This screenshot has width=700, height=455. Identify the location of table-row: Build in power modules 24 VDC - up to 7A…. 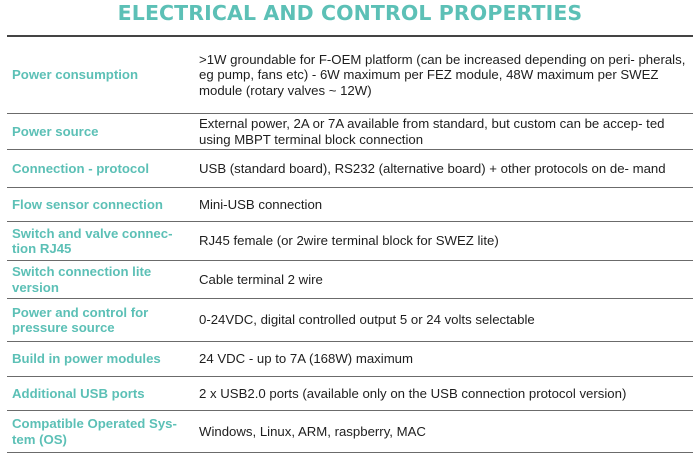
(350, 359).